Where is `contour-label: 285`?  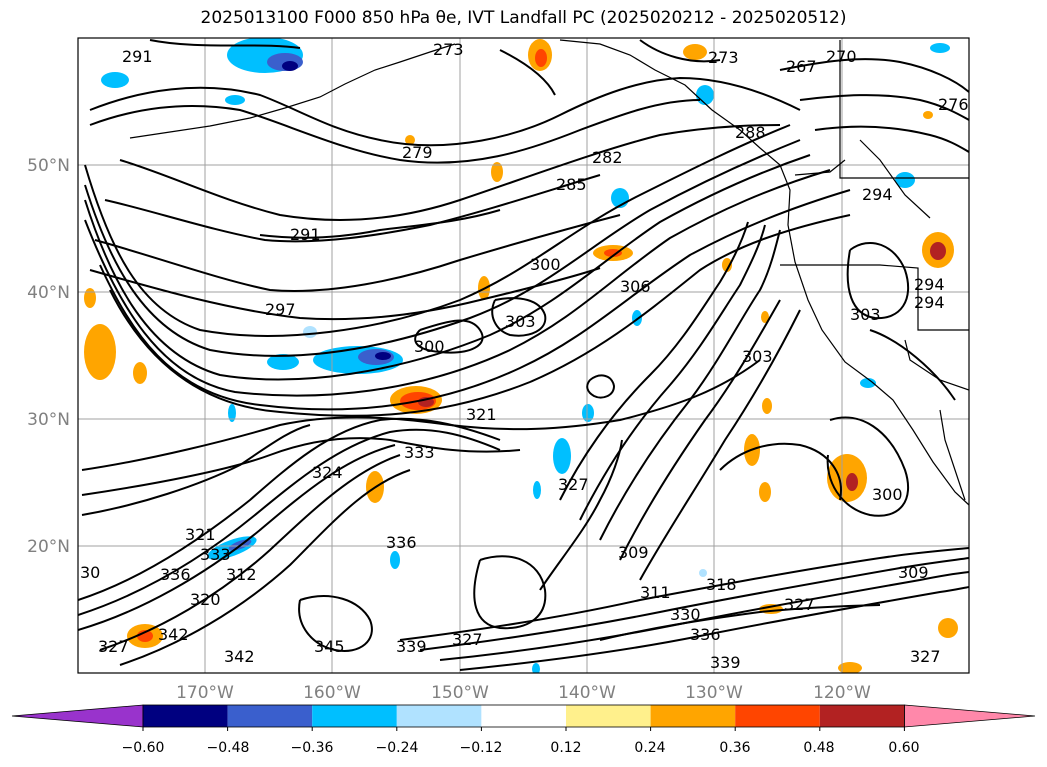 contour-label: 285 is located at coordinates (571, 184).